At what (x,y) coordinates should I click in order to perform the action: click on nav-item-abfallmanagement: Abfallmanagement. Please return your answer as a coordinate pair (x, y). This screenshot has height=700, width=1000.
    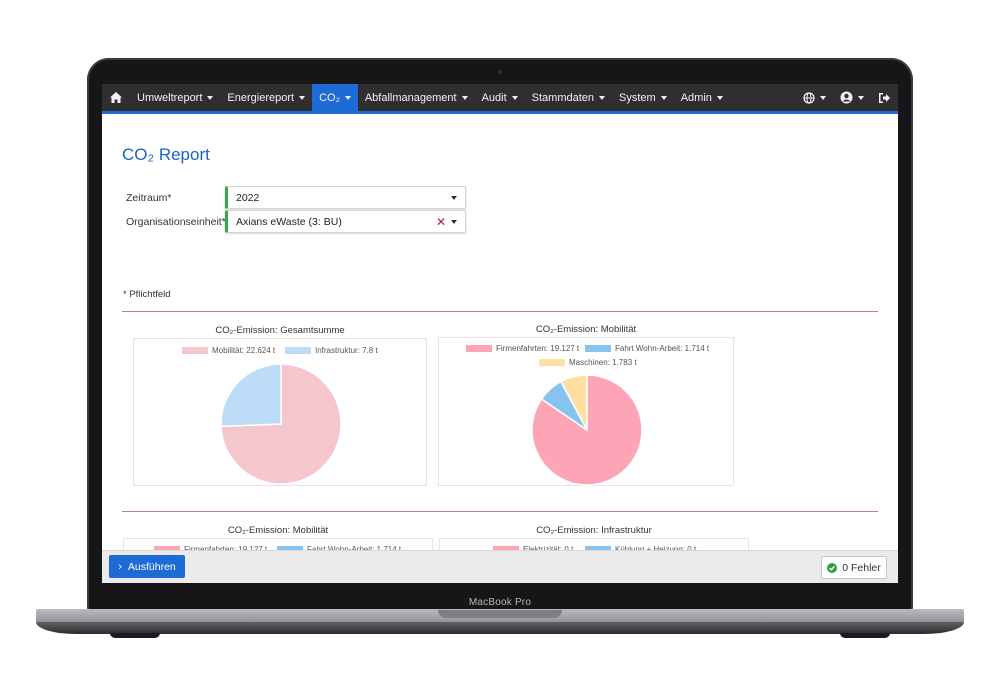
    Looking at the image, I should click on (416, 97).